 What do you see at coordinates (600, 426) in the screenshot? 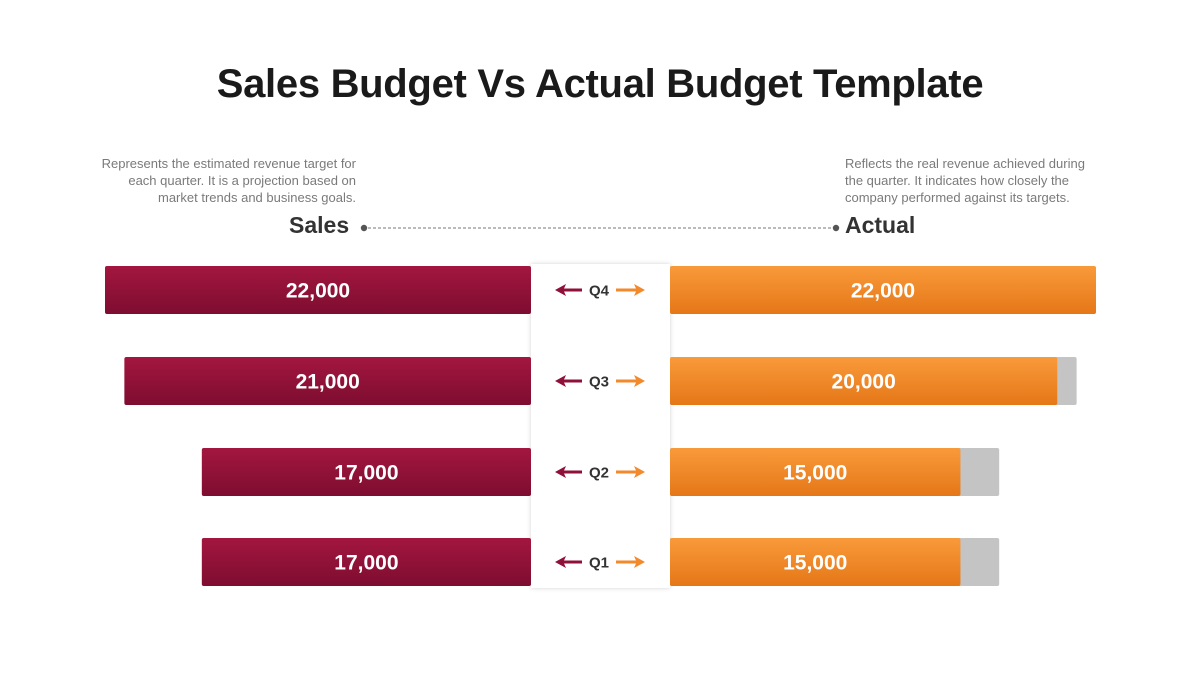
I see `center-panel` at bounding box center [600, 426].